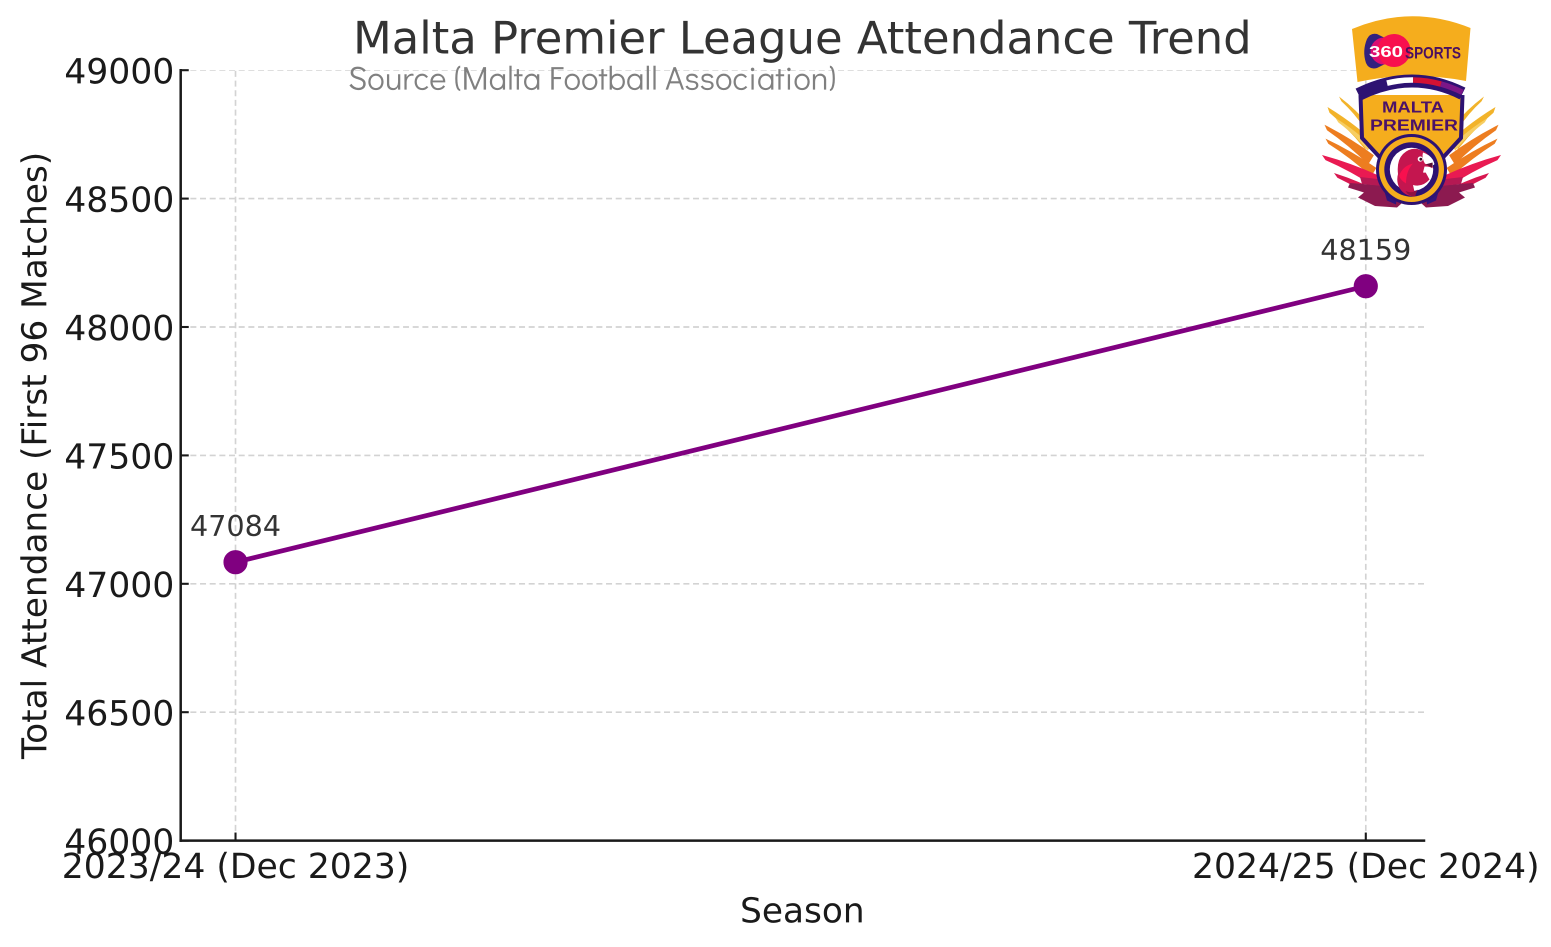  I want to click on svg-text: SPORTS, so click(1433, 54).